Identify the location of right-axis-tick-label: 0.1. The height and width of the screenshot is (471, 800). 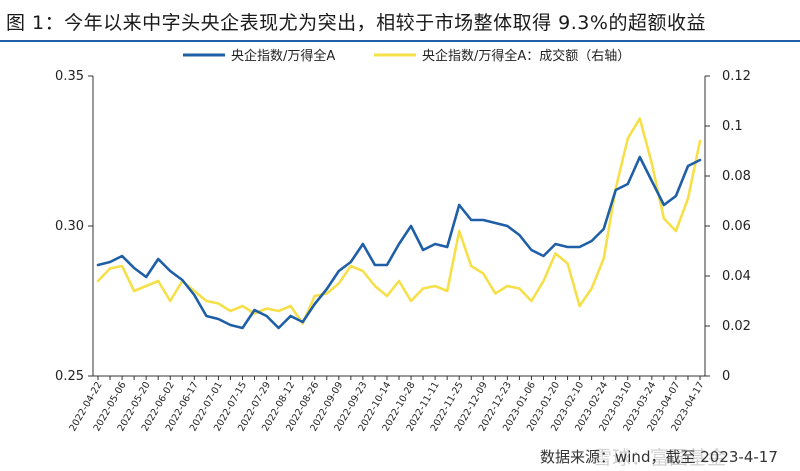
(732, 126).